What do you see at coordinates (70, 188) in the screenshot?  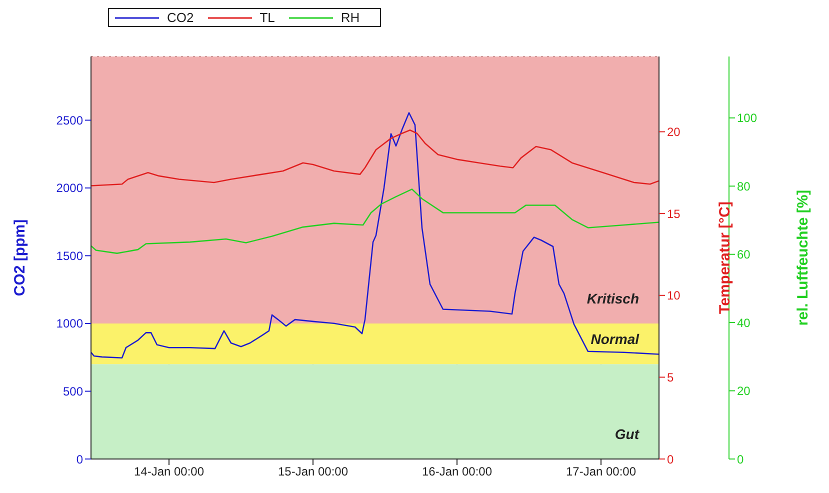 I see `y-tick-label: 2000` at bounding box center [70, 188].